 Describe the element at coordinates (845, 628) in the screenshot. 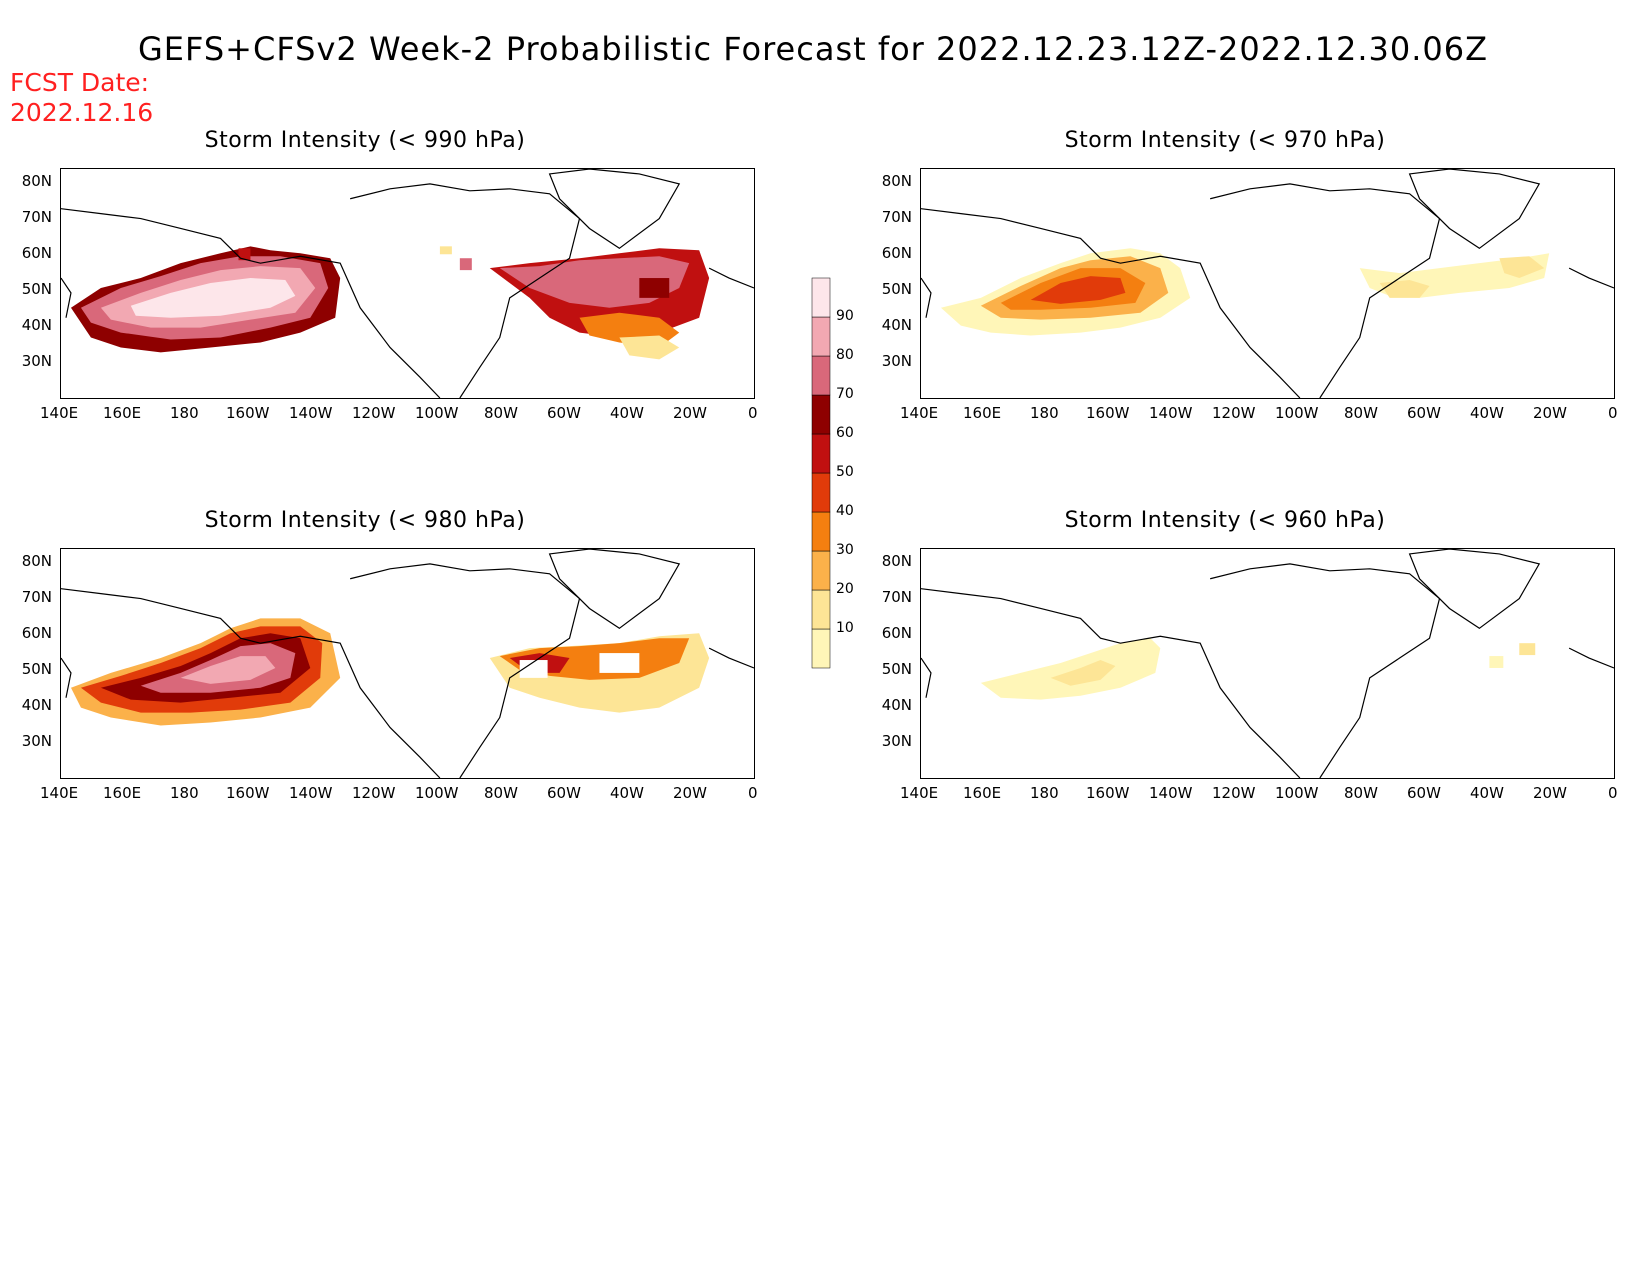

I see `colorbar-tick-label: 10` at that location.